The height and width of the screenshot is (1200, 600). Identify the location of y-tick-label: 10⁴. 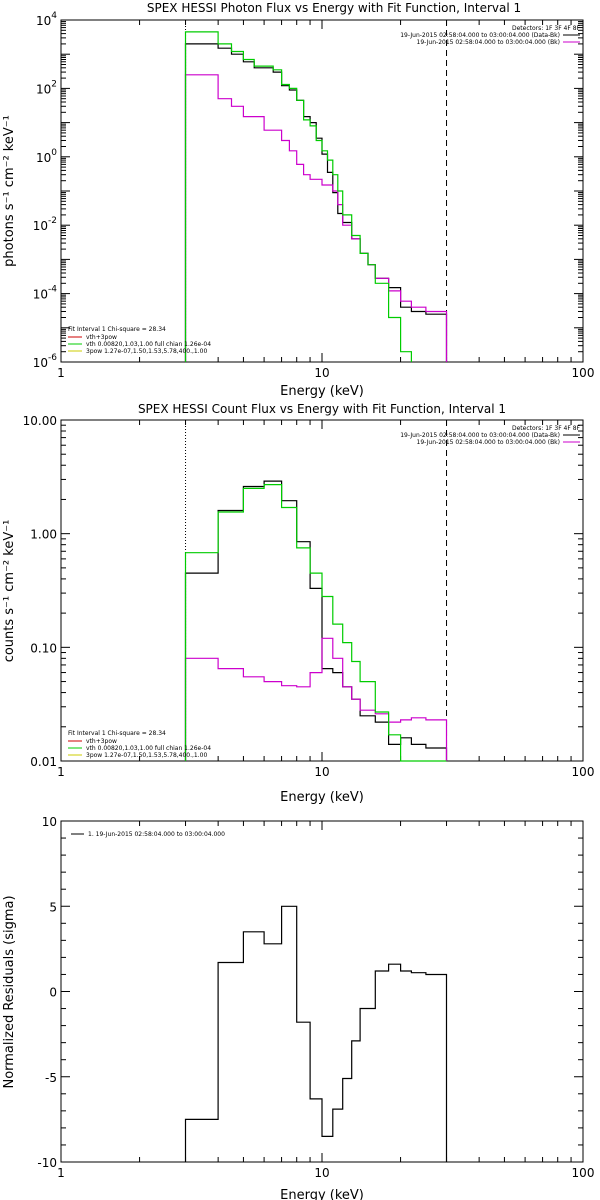
(46, 19).